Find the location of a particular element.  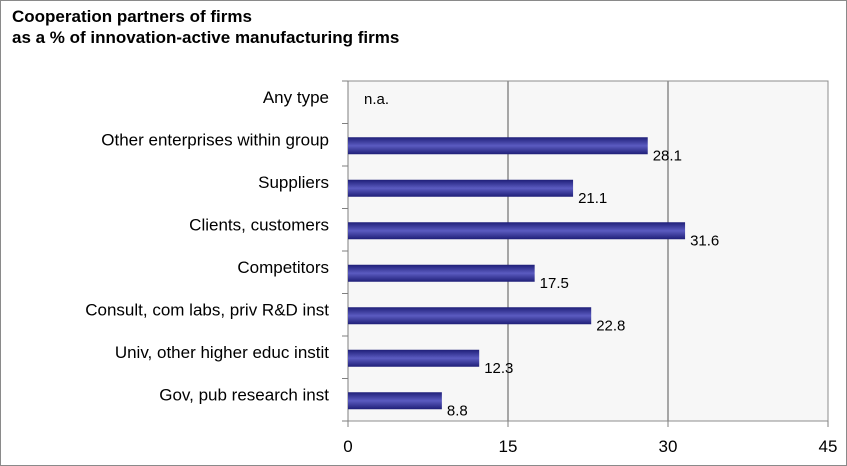

category-label: Univ, other higher educ instit is located at coordinates (222, 352).